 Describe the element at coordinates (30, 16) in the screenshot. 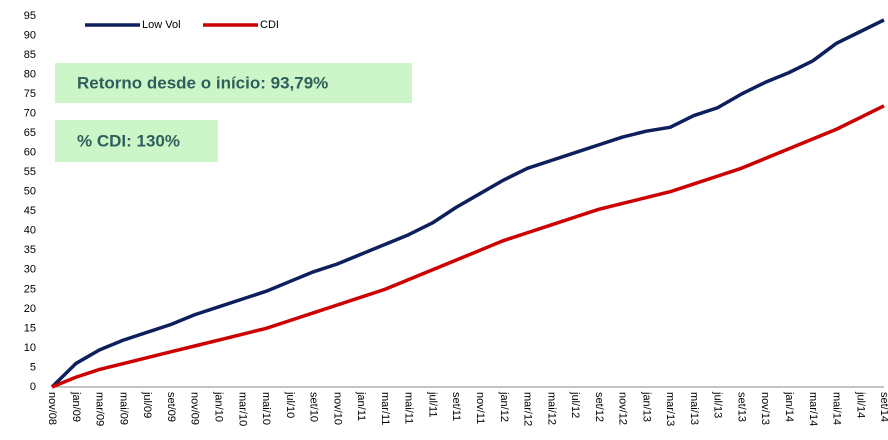

I see `y-tick-label: 95` at that location.